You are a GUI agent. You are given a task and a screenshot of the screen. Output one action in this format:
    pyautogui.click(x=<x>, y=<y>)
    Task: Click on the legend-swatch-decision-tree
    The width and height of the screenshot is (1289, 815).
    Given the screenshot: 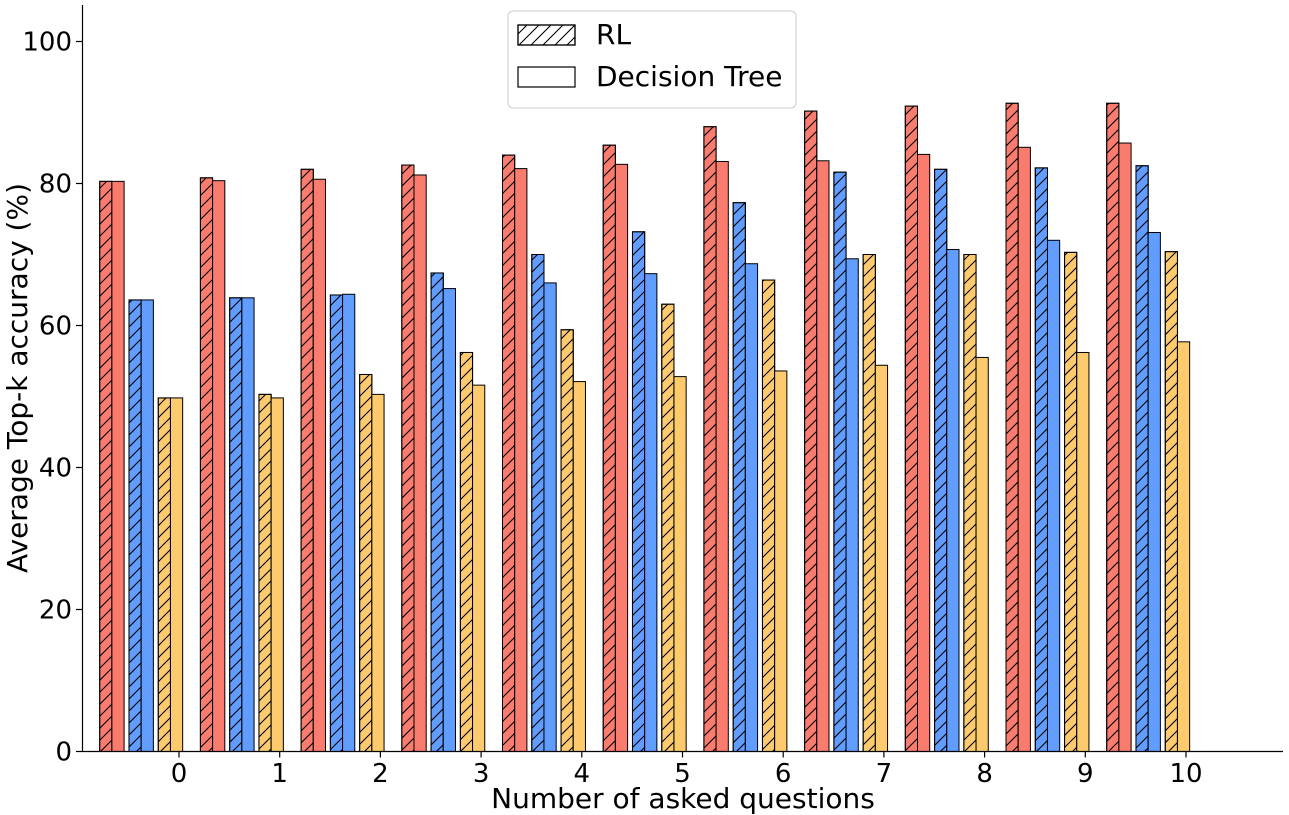 What is the action you would take?
    pyautogui.click(x=546, y=77)
    